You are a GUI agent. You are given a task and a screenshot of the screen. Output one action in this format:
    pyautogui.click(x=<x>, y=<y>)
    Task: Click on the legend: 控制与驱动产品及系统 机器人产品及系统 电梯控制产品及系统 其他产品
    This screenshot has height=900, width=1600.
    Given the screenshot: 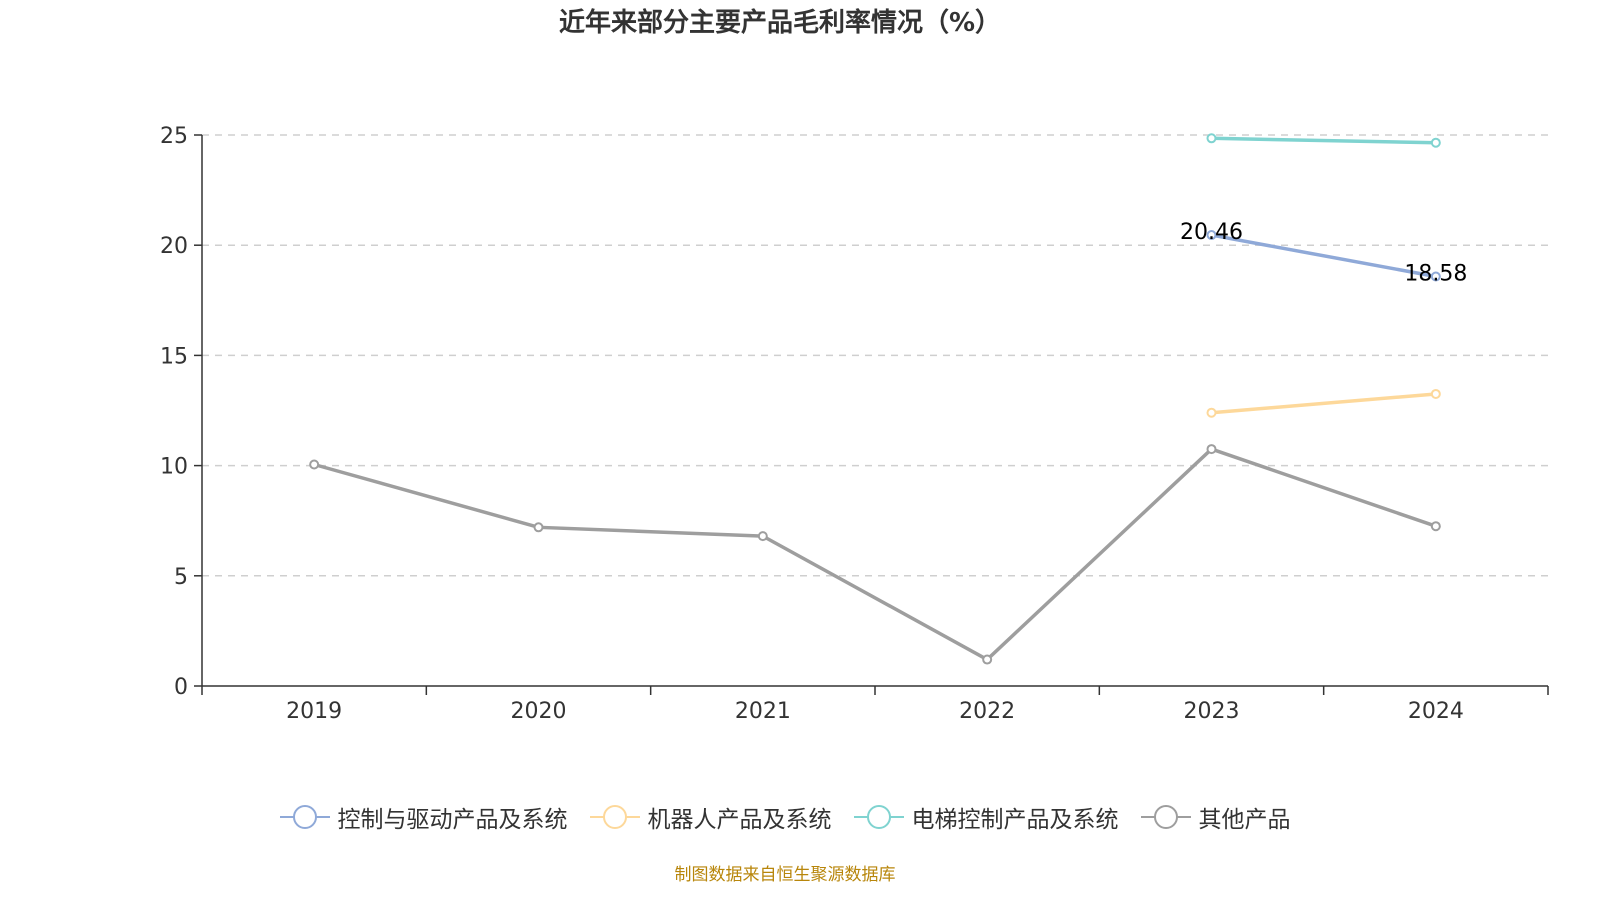 What is the action you would take?
    pyautogui.click(x=785, y=817)
    